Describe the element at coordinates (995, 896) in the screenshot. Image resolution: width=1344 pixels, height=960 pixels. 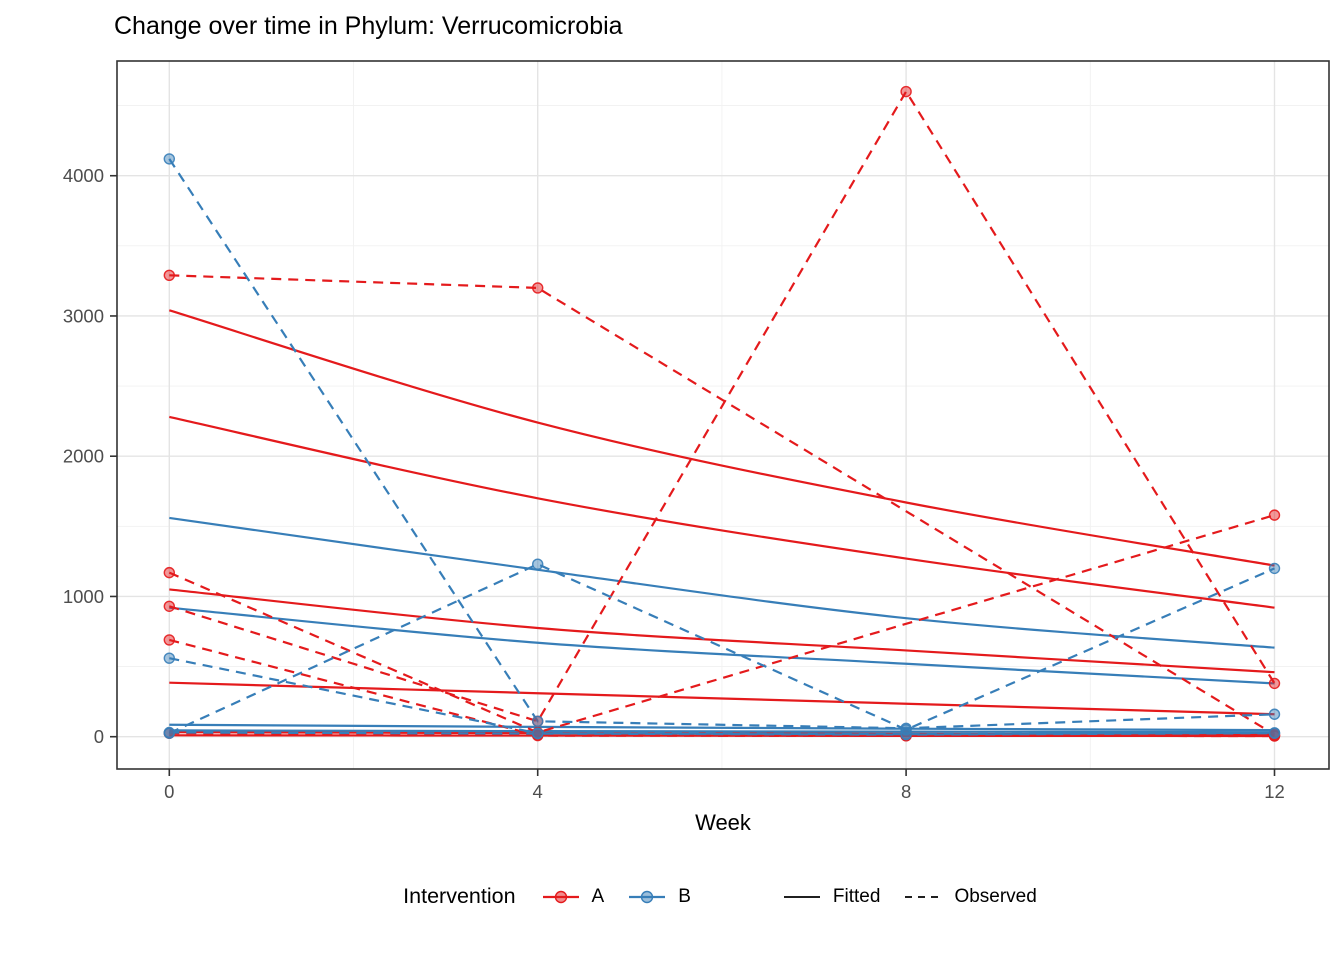
I see `legend-label-observed: Observed` at that location.